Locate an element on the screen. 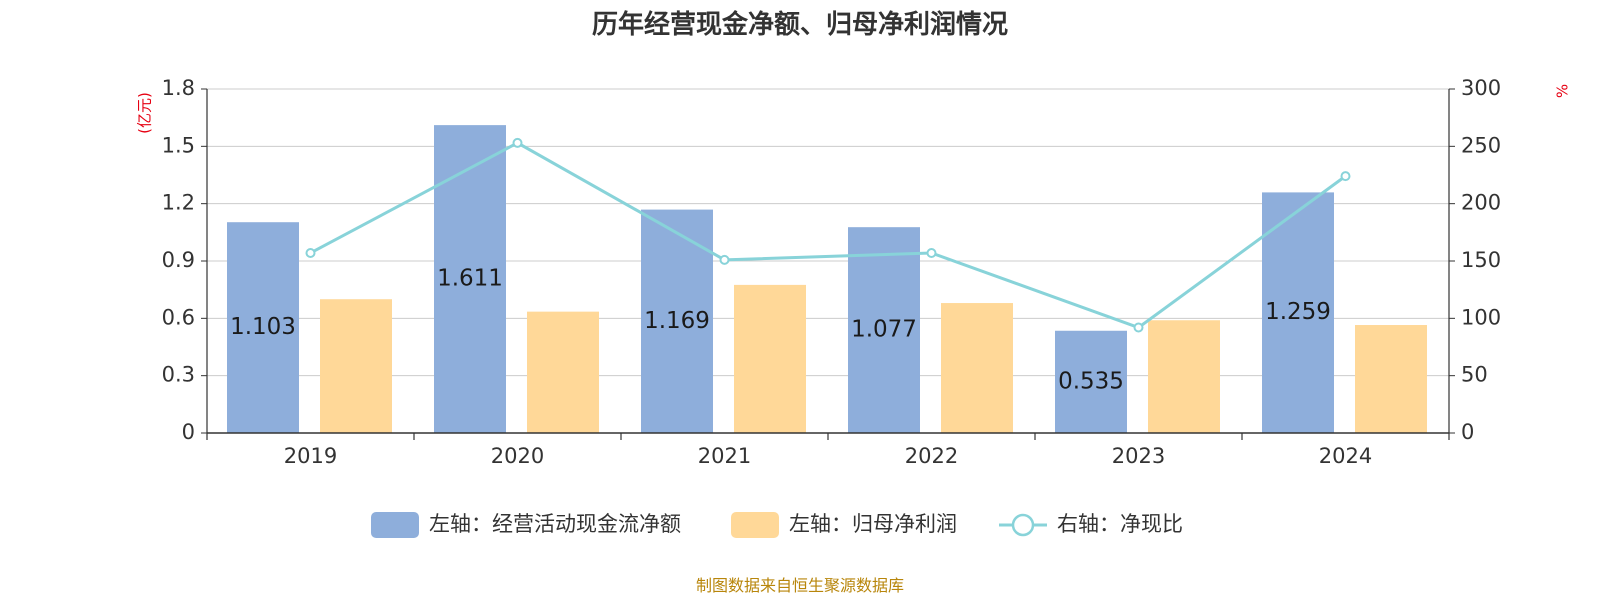  x-tick-label: 2024 is located at coordinates (1345, 456).